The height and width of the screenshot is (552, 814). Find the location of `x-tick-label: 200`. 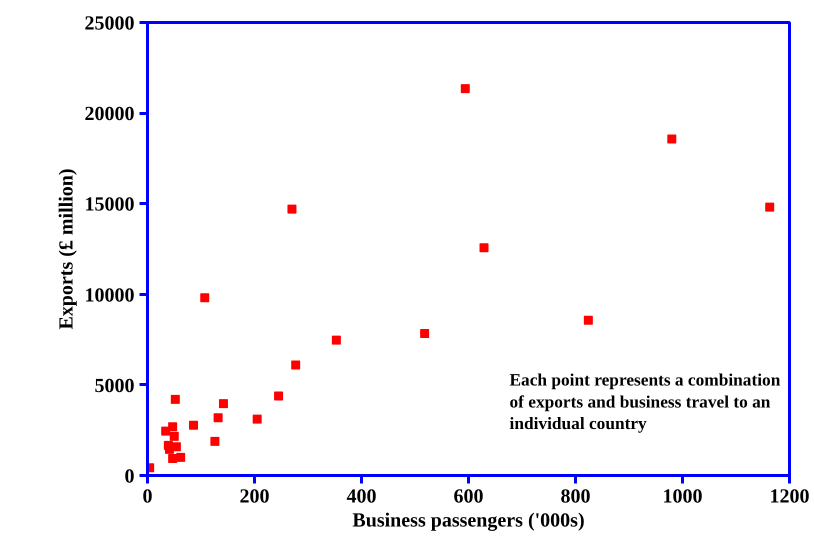

x-tick-label: 200 is located at coordinates (255, 497).